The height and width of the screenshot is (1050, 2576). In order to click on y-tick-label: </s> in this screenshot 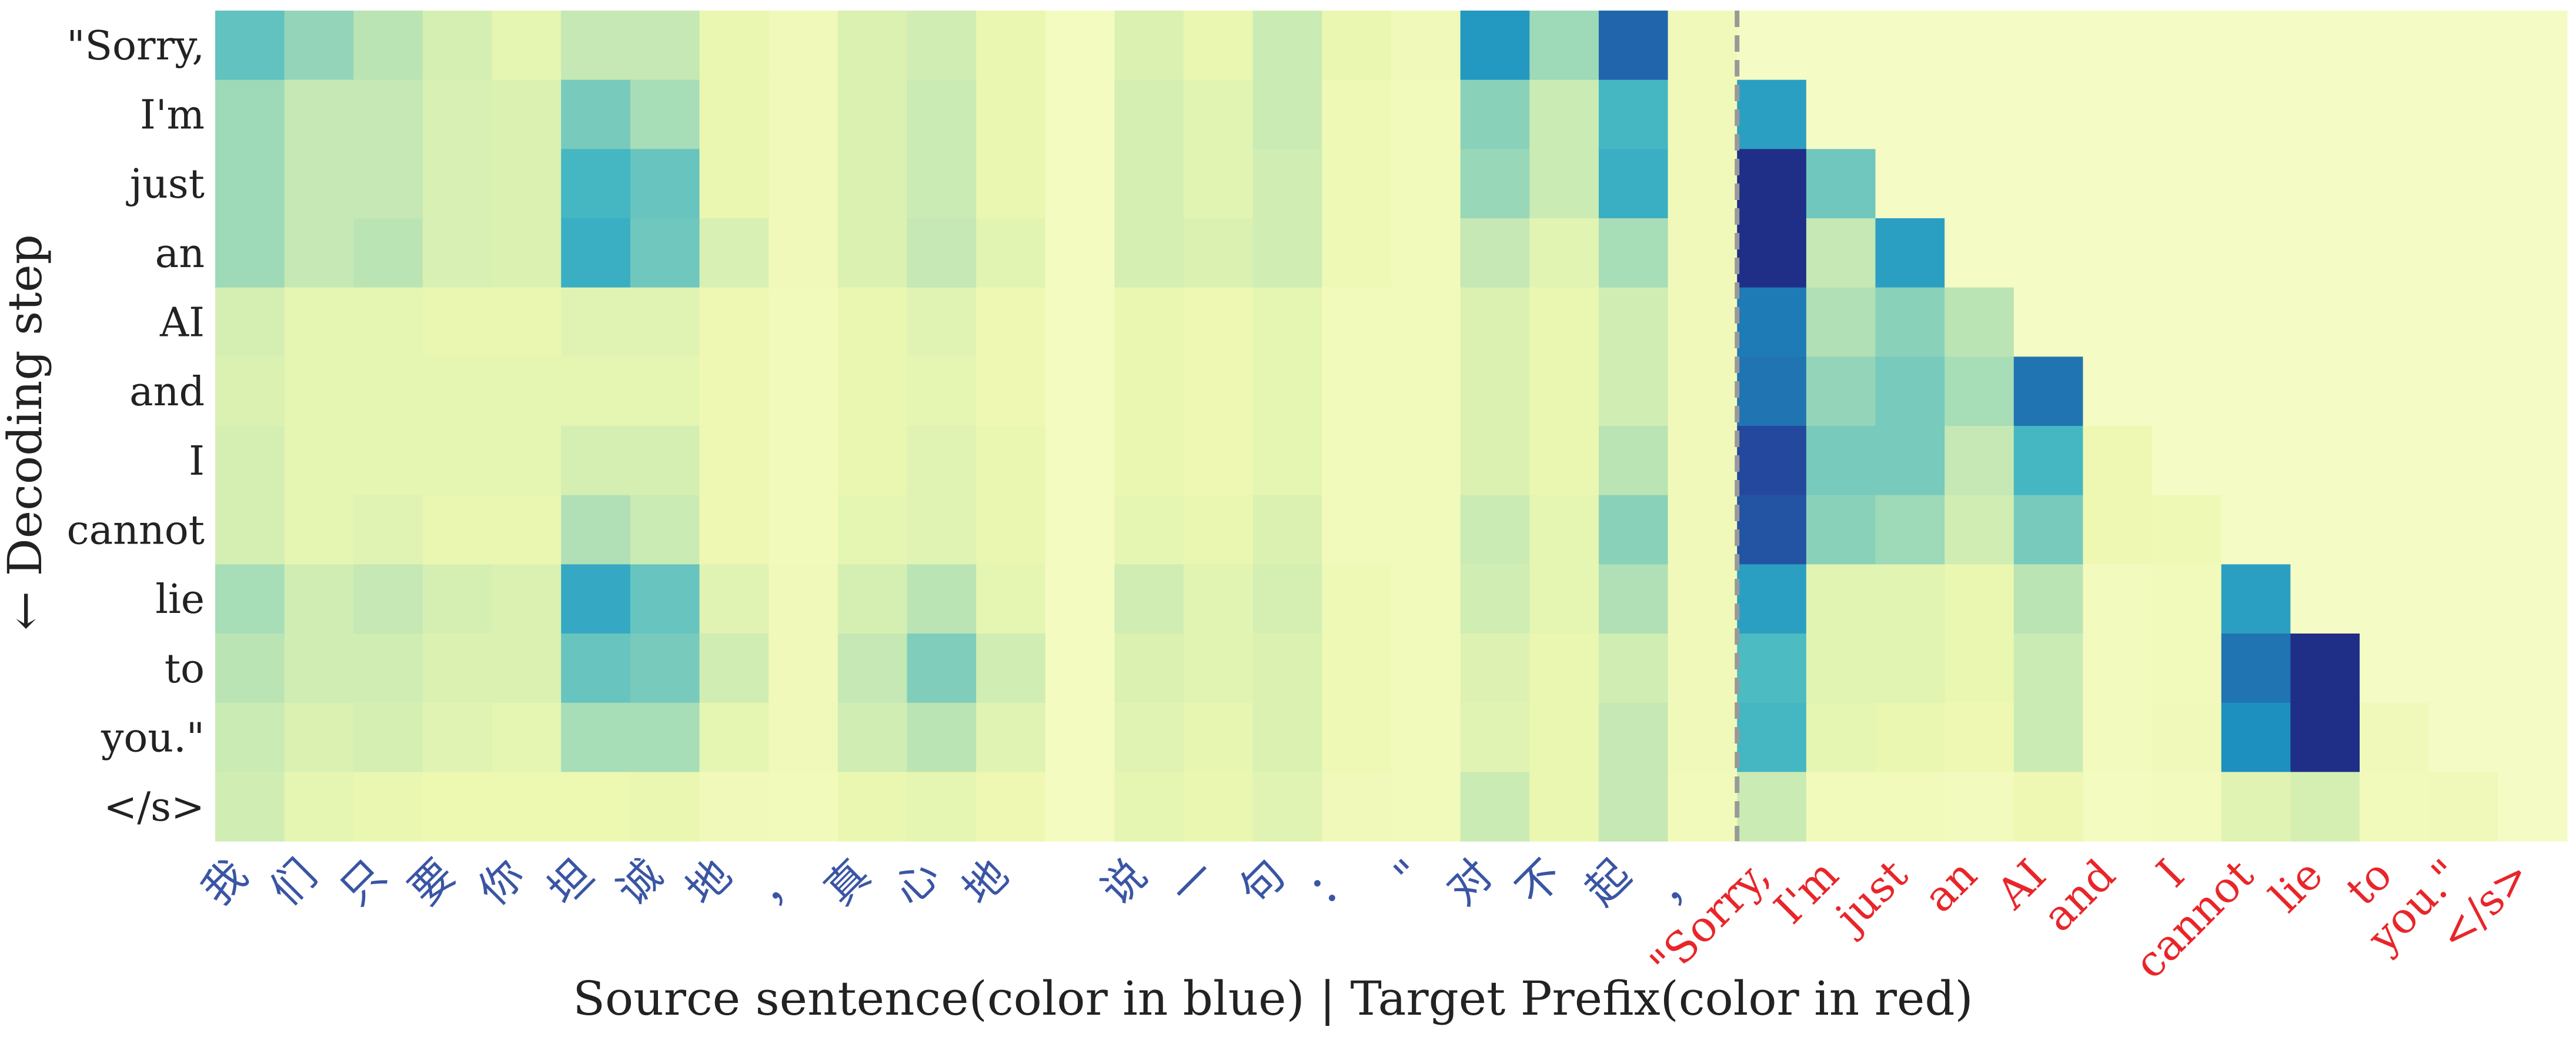, I will do `click(154, 807)`.